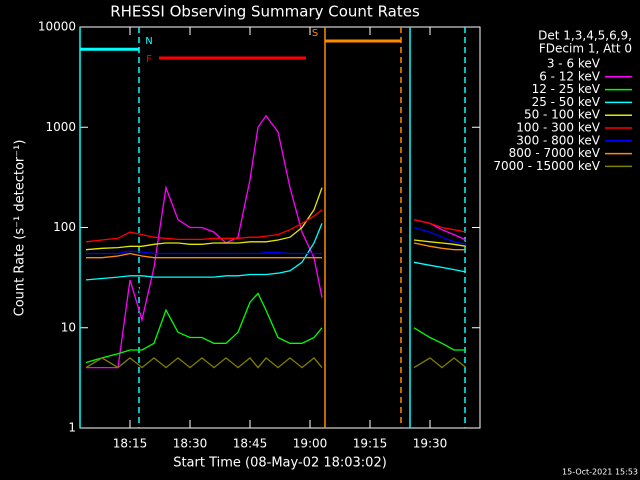 Image resolution: width=640 pixels, height=480 pixels. Describe the element at coordinates (20, 228) in the screenshot. I see `y-axis-label: Count Rate (s⁻¹ detector⁻¹)` at that location.